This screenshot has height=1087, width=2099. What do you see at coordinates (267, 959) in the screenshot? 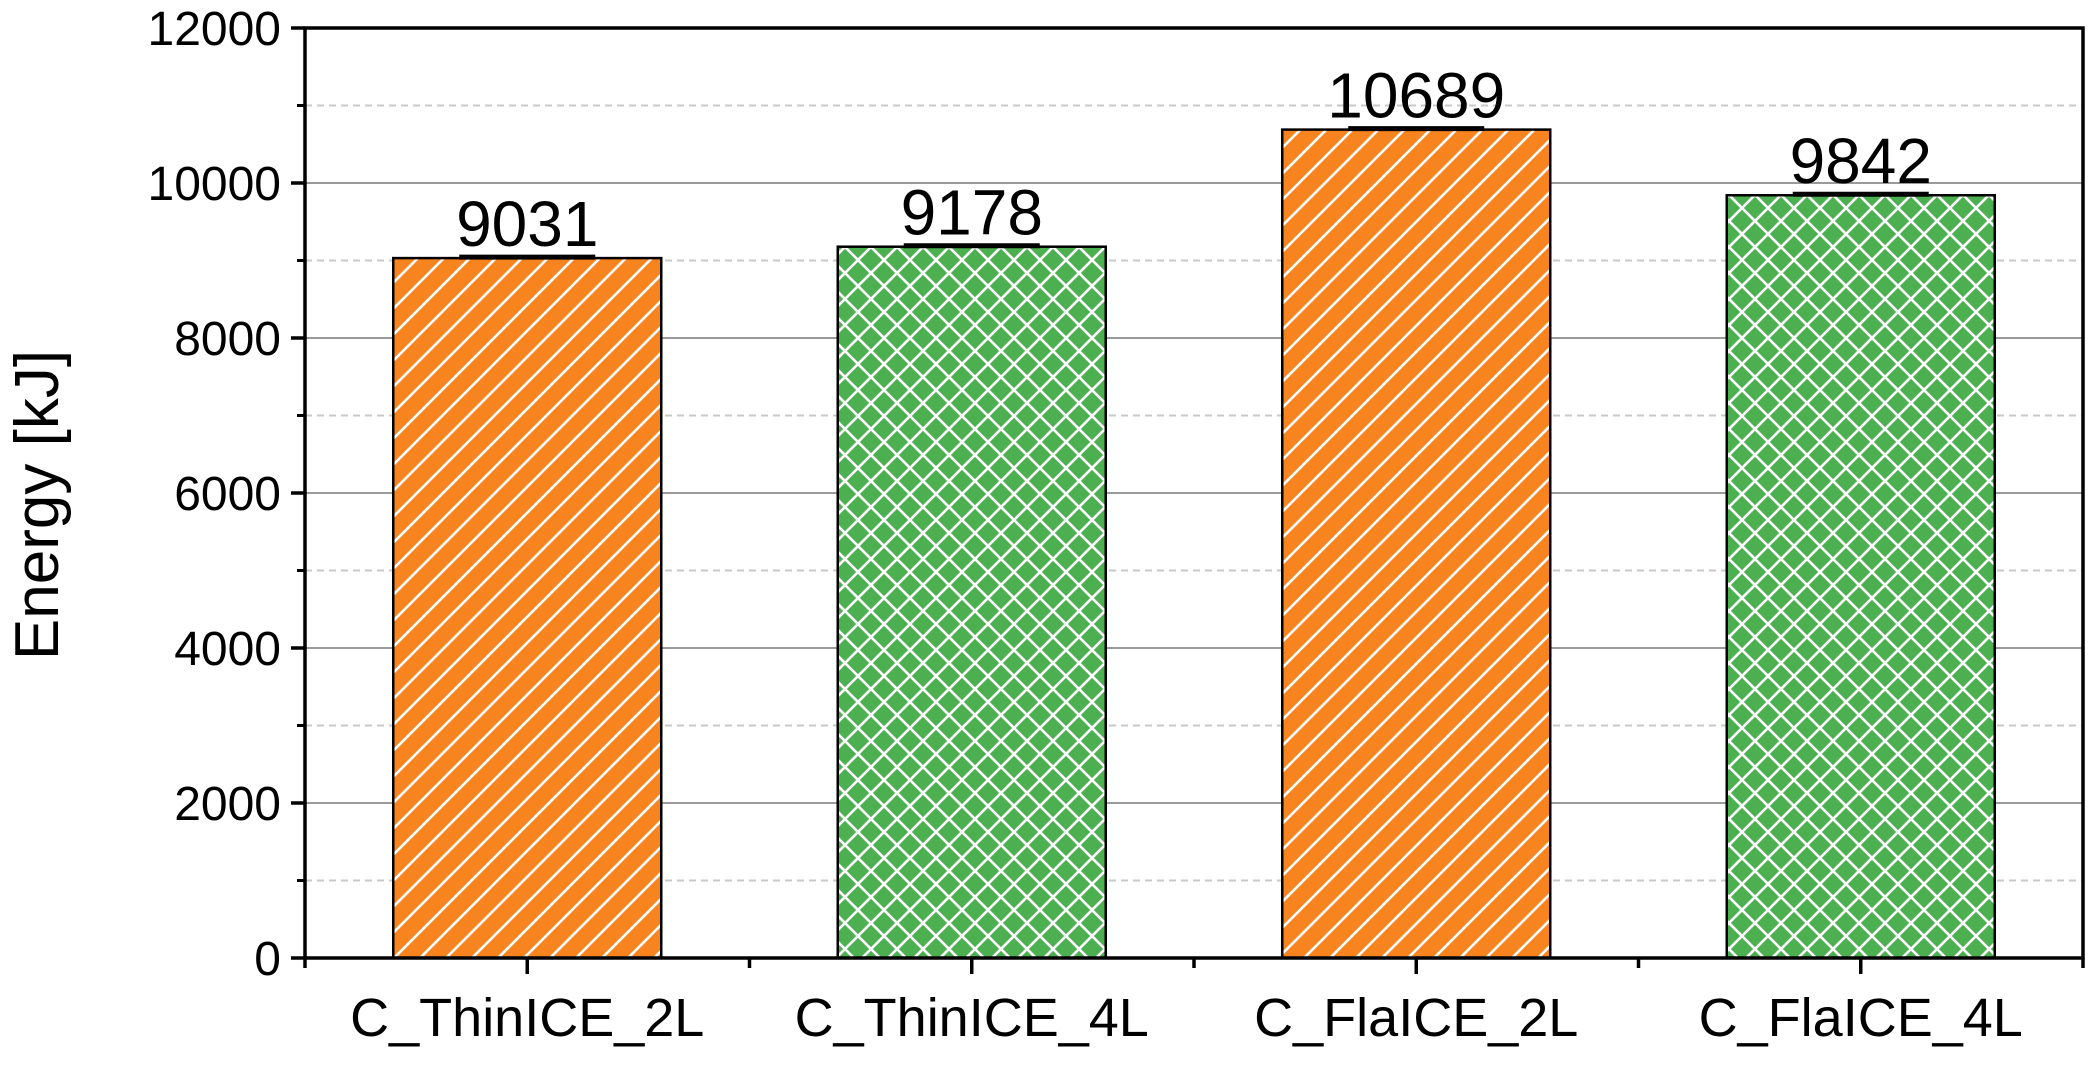
I see `y-tick-label: 0` at bounding box center [267, 959].